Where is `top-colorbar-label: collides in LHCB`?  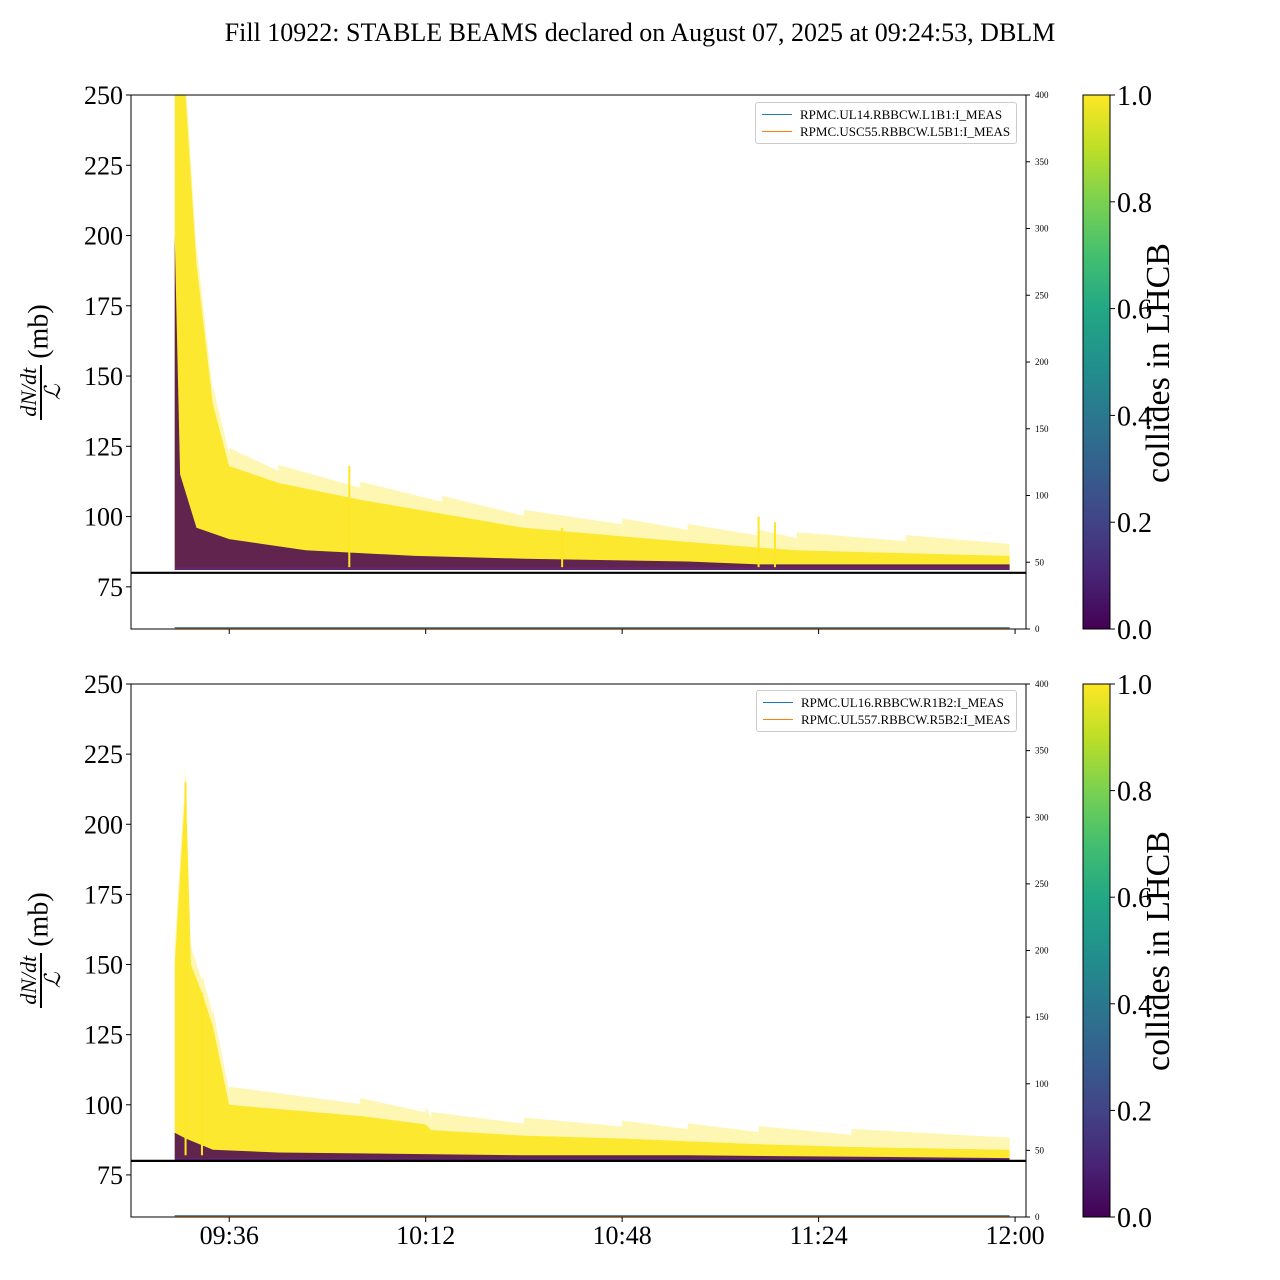
top-colorbar-label: collides in LHCB is located at coordinates (1158, 363).